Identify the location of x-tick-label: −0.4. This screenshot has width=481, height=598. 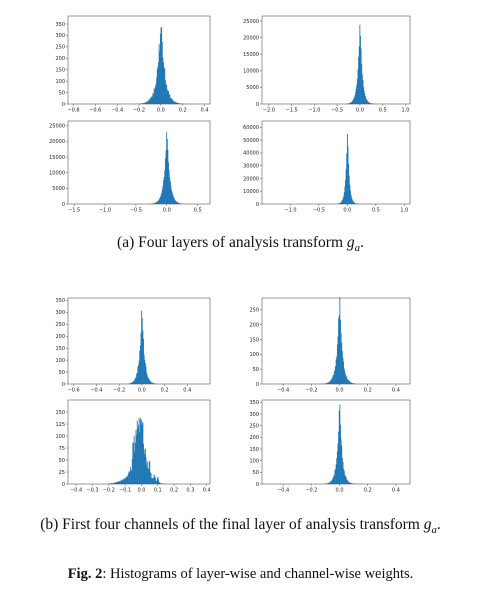
(76, 491).